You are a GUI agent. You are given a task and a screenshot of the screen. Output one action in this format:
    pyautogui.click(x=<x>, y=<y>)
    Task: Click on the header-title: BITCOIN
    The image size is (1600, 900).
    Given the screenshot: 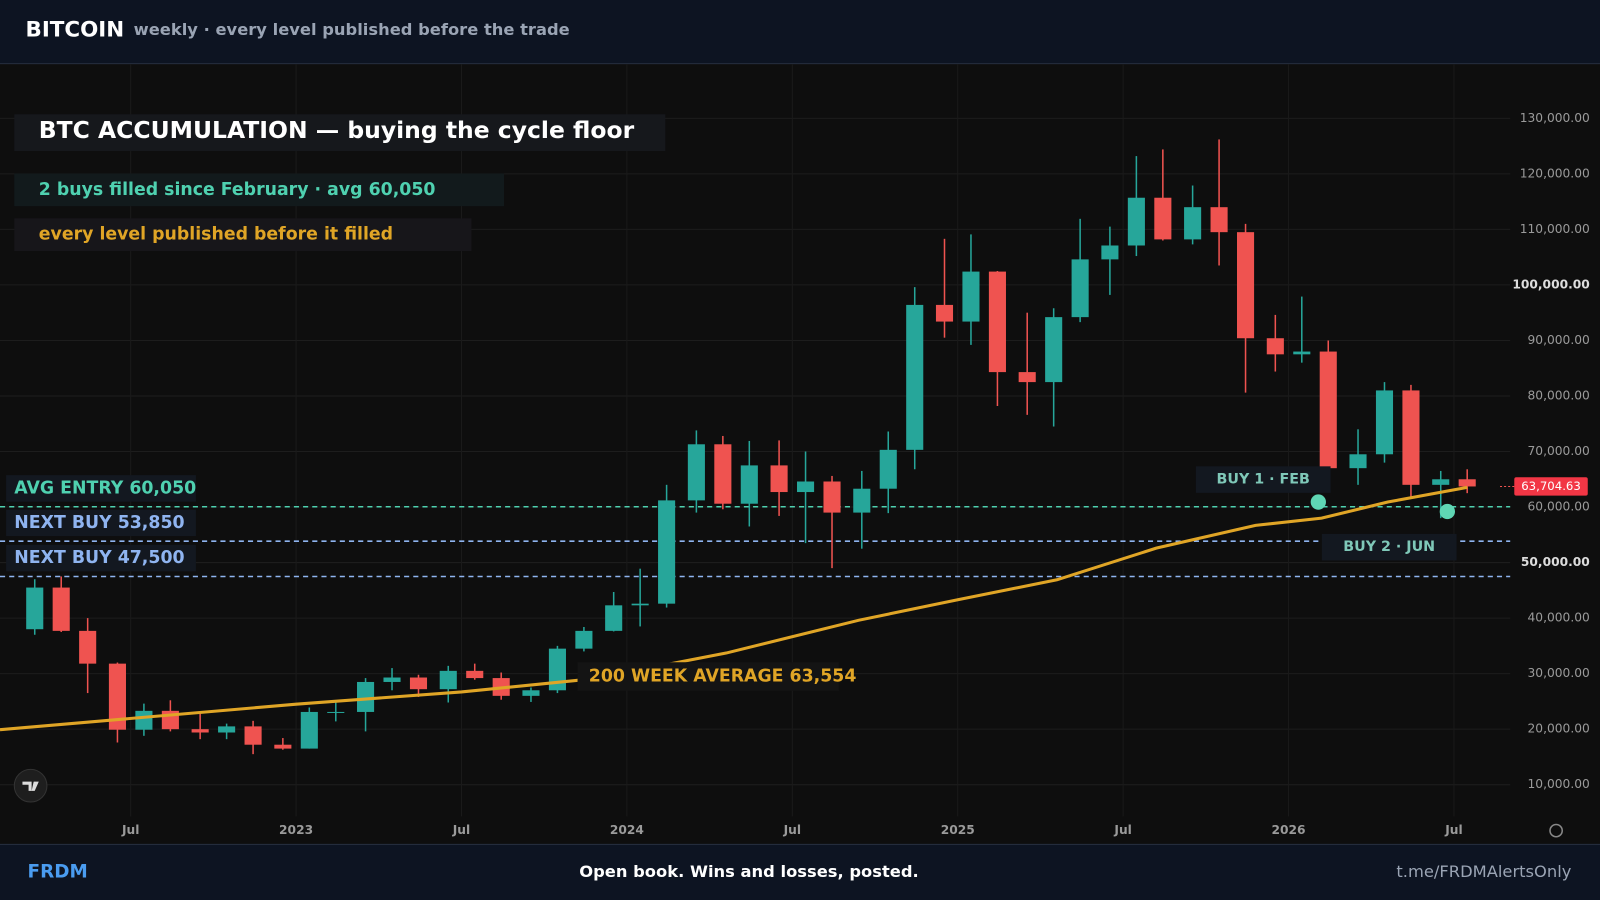 What is the action you would take?
    pyautogui.click(x=75, y=30)
    